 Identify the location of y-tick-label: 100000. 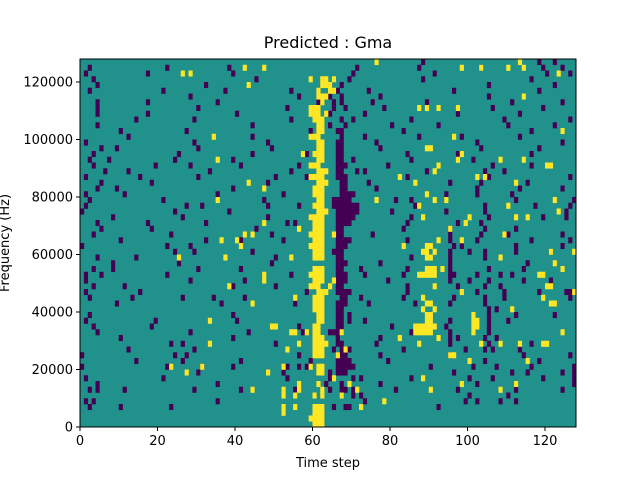
(48, 140).